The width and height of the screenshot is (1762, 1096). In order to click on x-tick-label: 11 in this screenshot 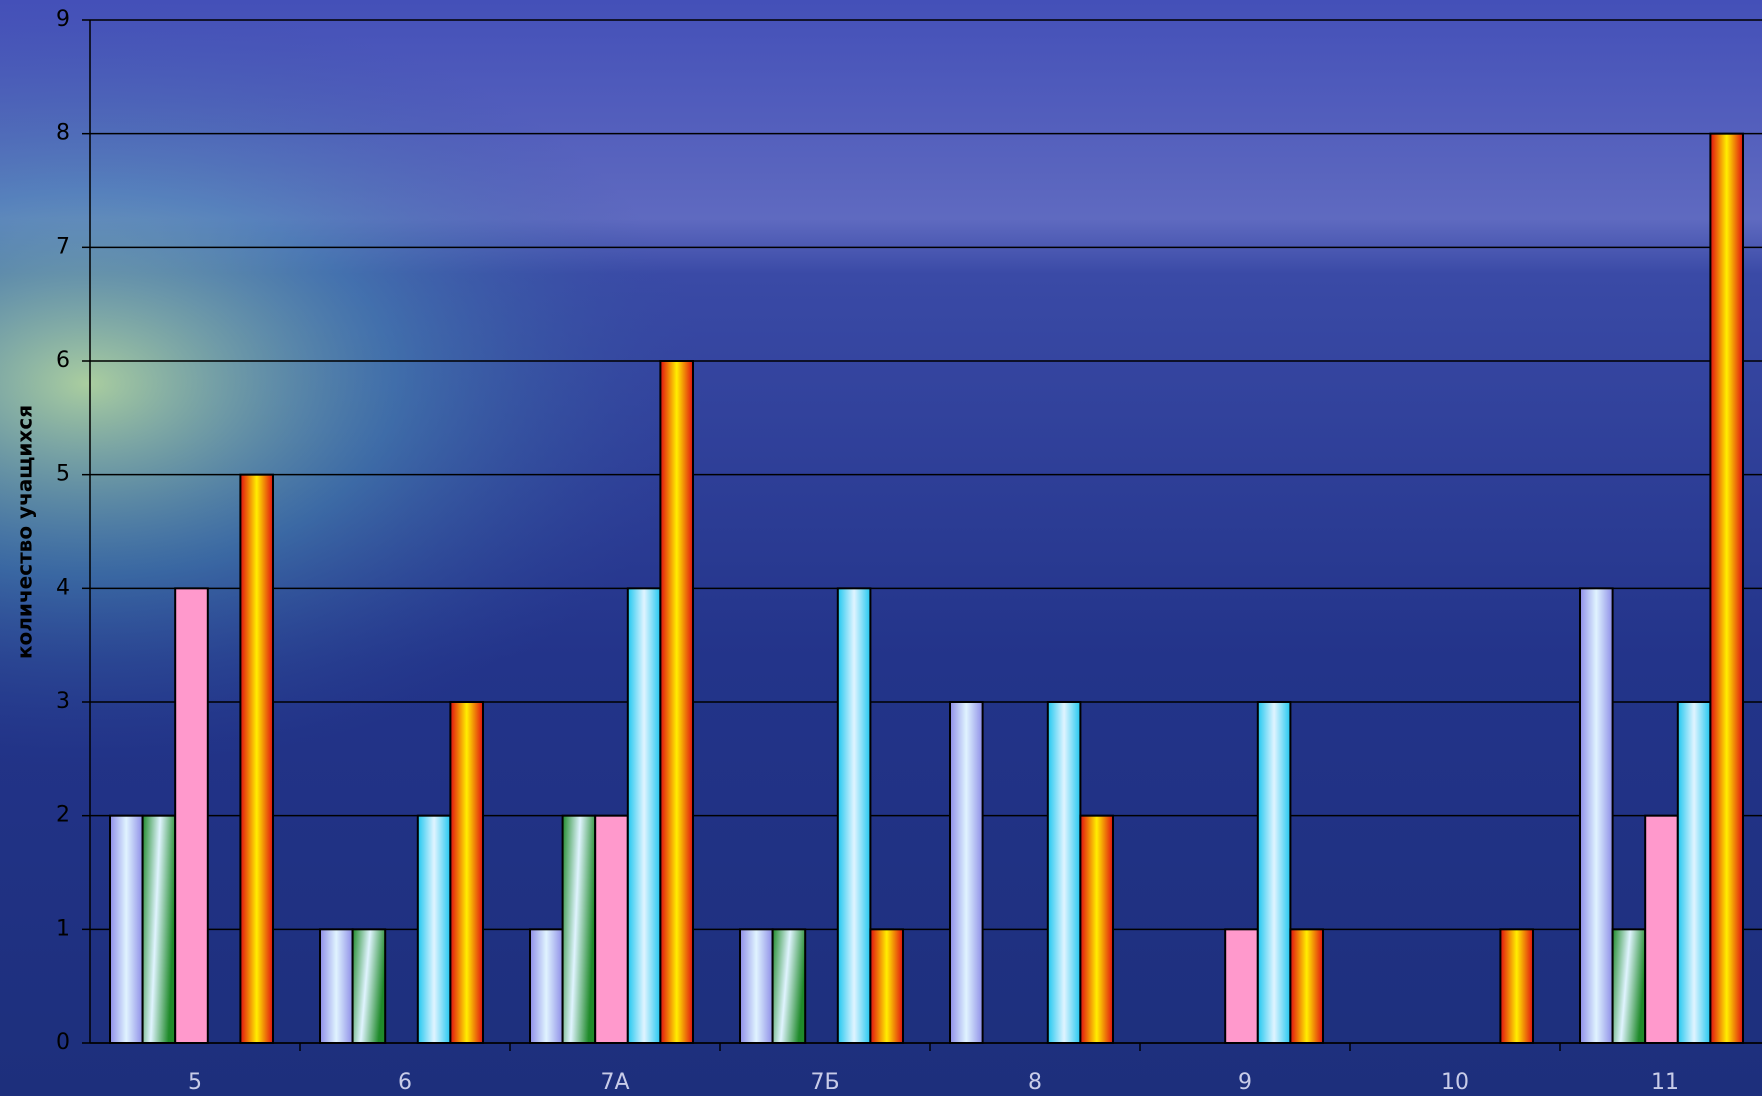, I will do `click(1665, 1082)`.